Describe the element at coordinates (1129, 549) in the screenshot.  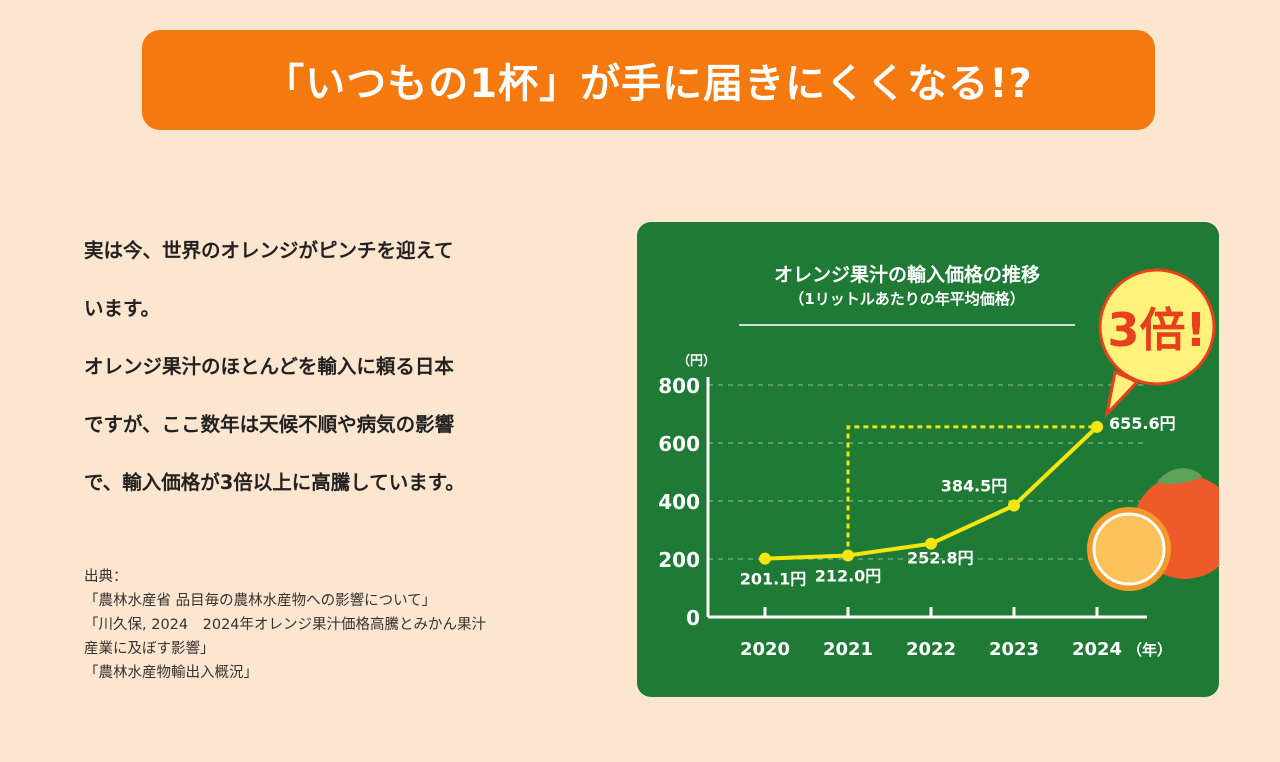
I see `orange-flesh` at that location.